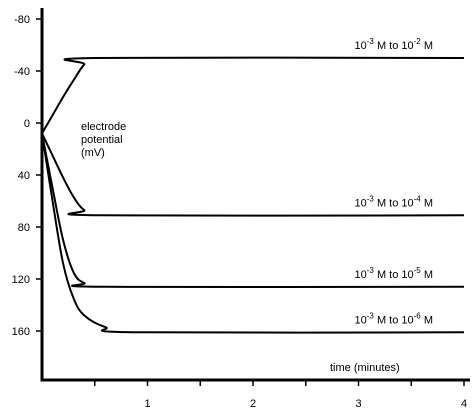 This screenshot has width=476, height=412. Describe the element at coordinates (22, 72) in the screenshot. I see `y-tick-label: -40` at that location.